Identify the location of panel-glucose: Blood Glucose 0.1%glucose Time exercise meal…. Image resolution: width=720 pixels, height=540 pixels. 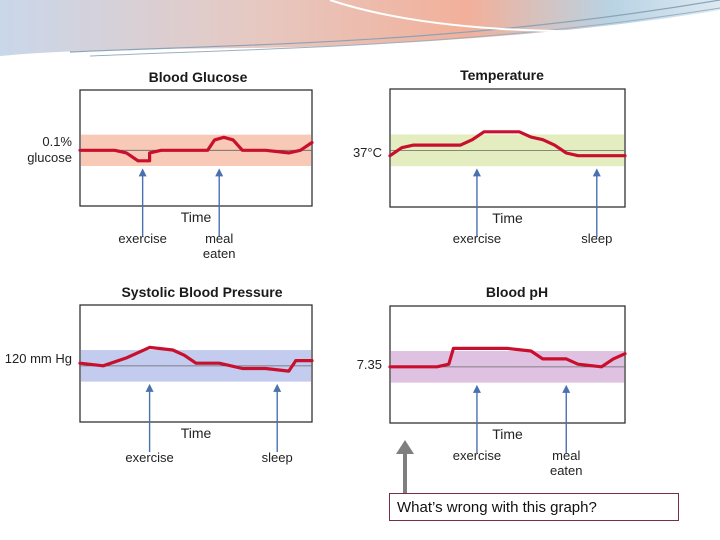
(170, 165).